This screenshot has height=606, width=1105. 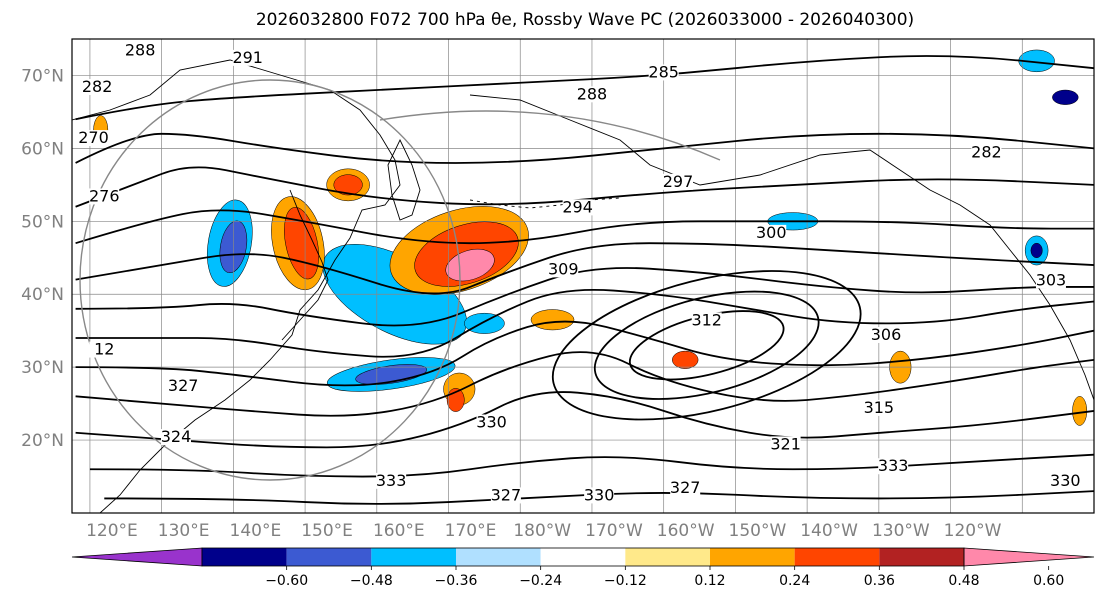 I want to click on colorbar-tick-label: −0.48, so click(x=371, y=581).